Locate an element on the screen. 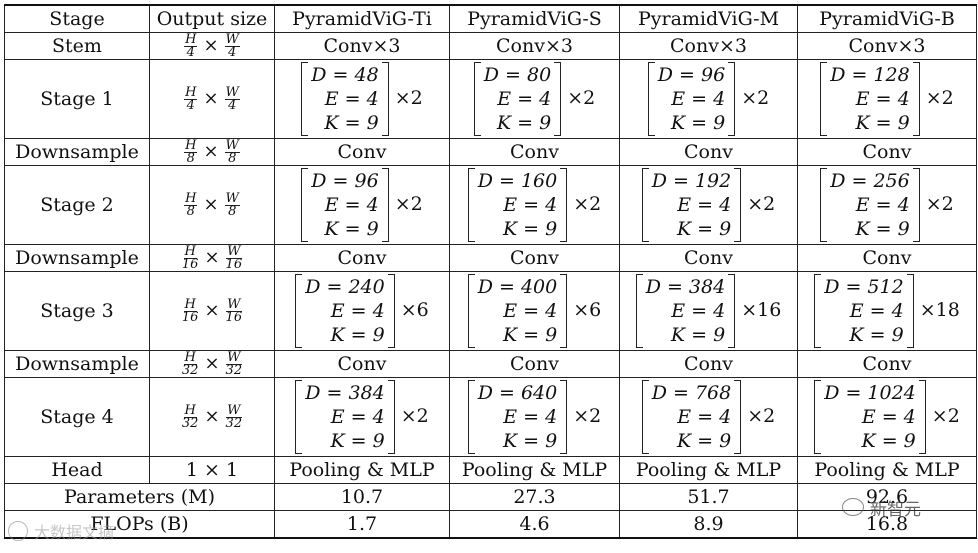  header-stage: Stage is located at coordinates (77, 18).